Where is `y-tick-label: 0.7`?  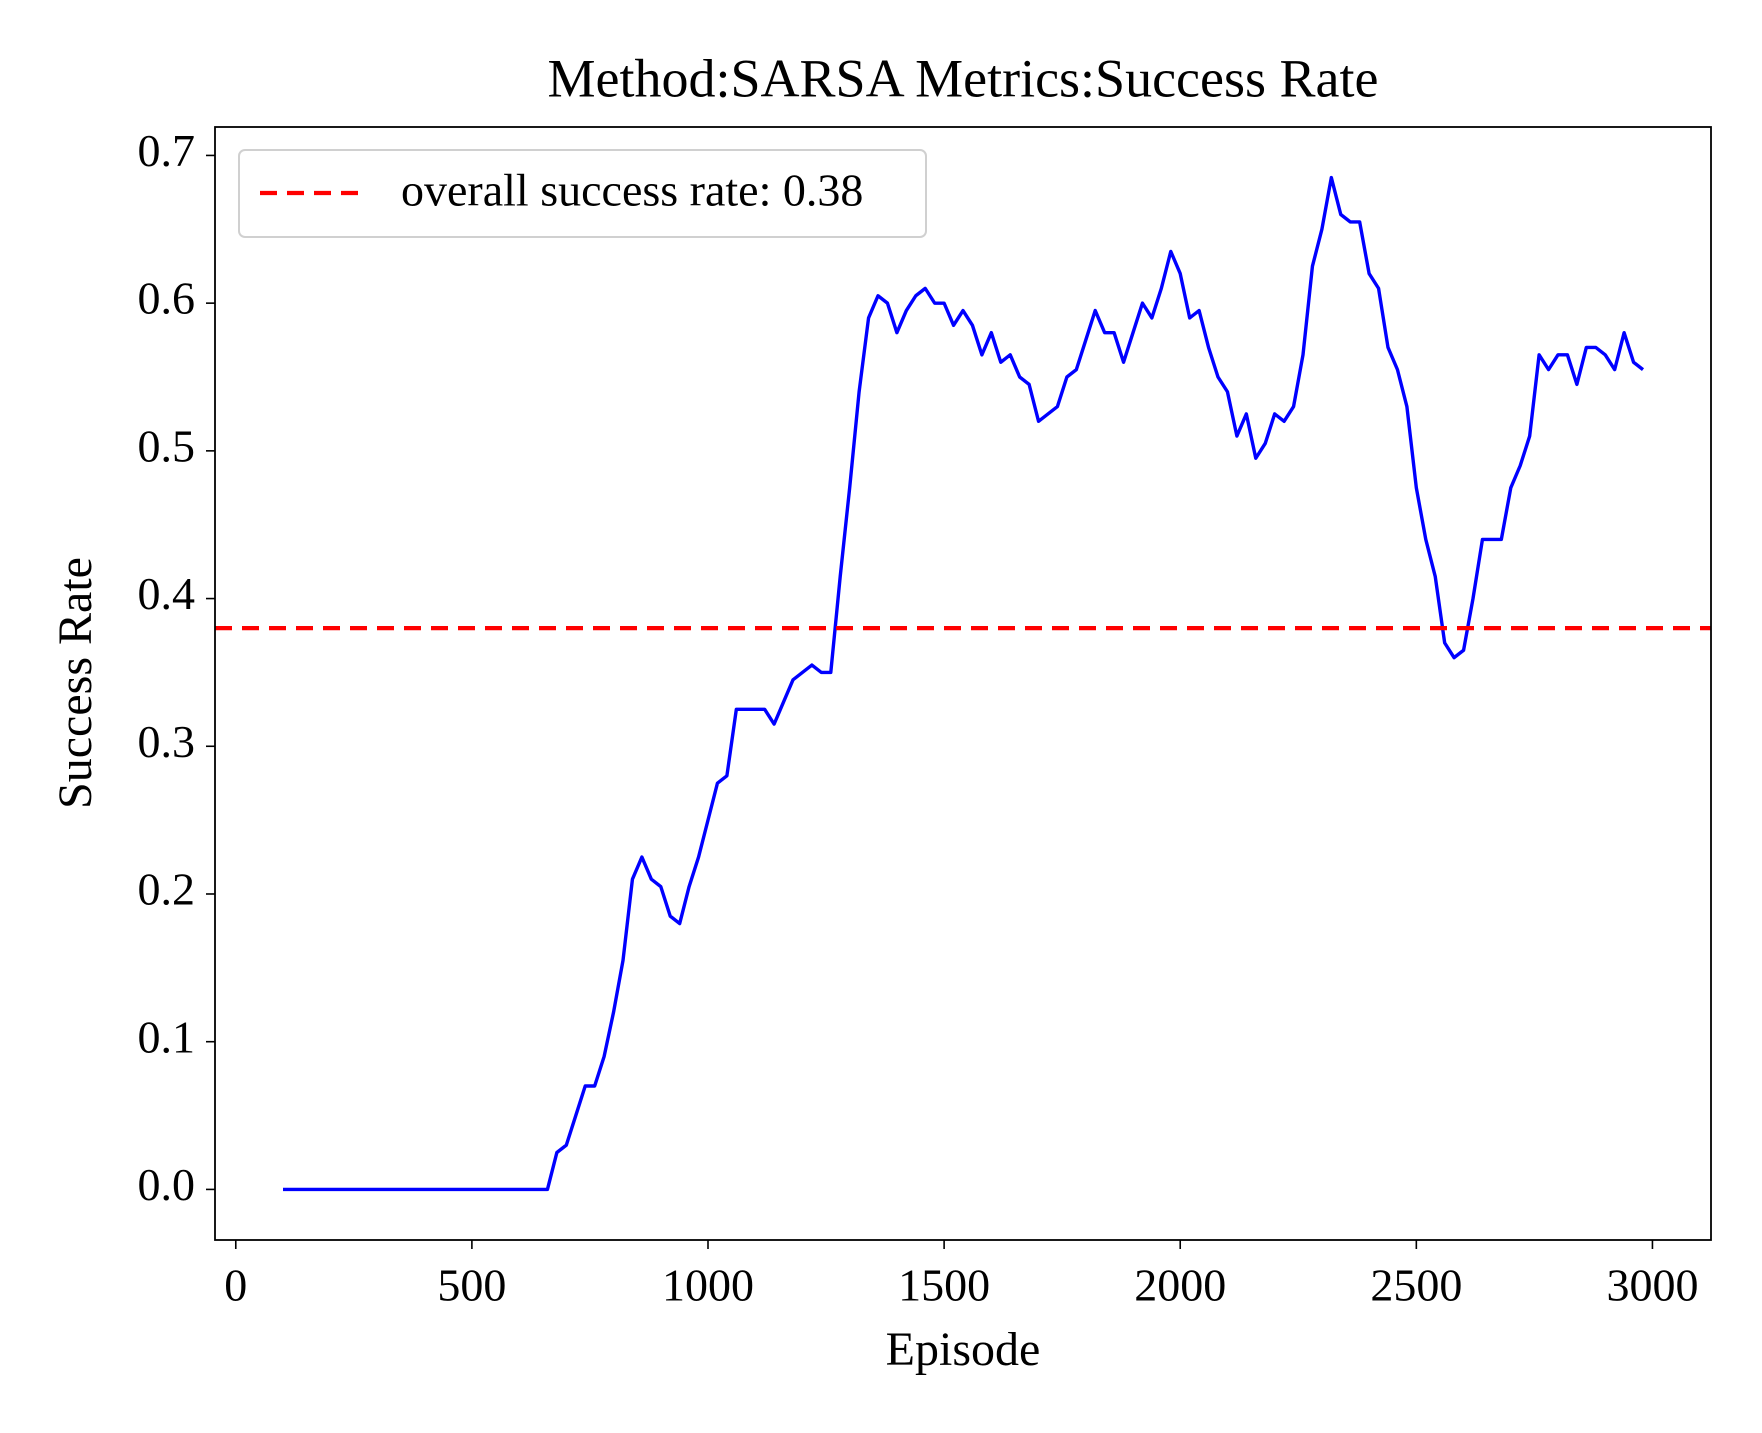 y-tick-label: 0.7 is located at coordinates (167, 150).